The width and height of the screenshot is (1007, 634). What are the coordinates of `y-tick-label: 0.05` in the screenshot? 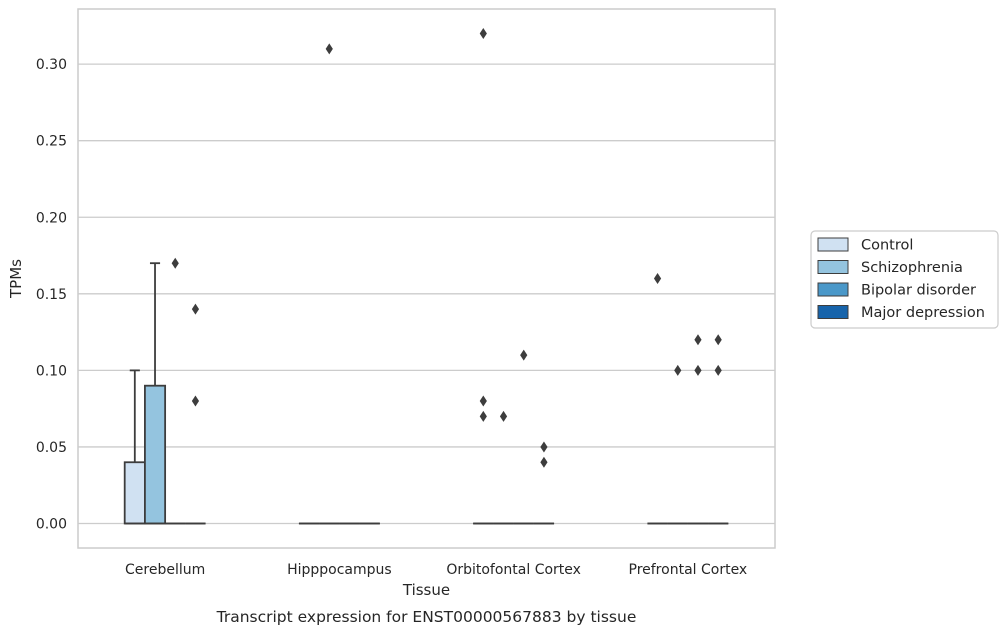 It's located at (51, 448).